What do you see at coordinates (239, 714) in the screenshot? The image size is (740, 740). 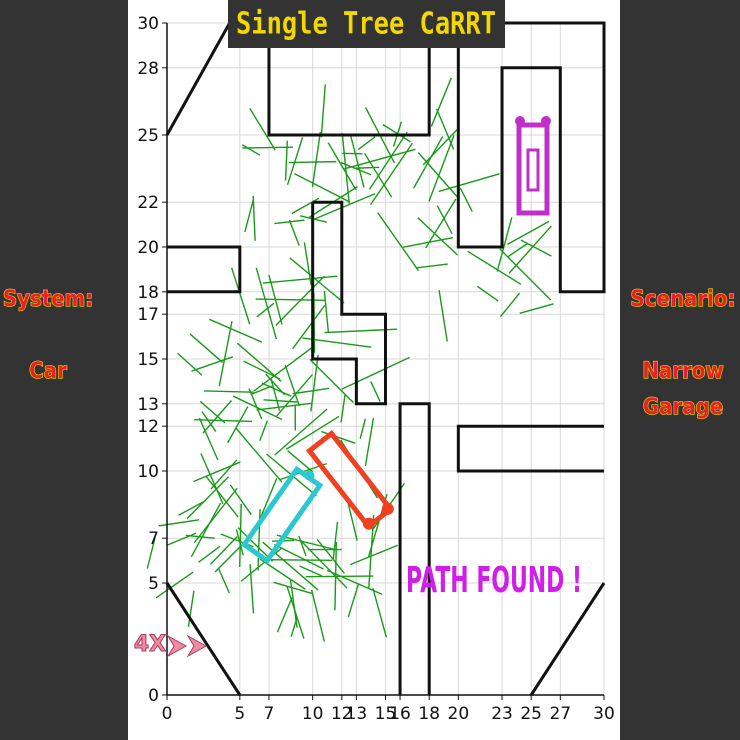 I see `x-tick-label: 5` at bounding box center [239, 714].